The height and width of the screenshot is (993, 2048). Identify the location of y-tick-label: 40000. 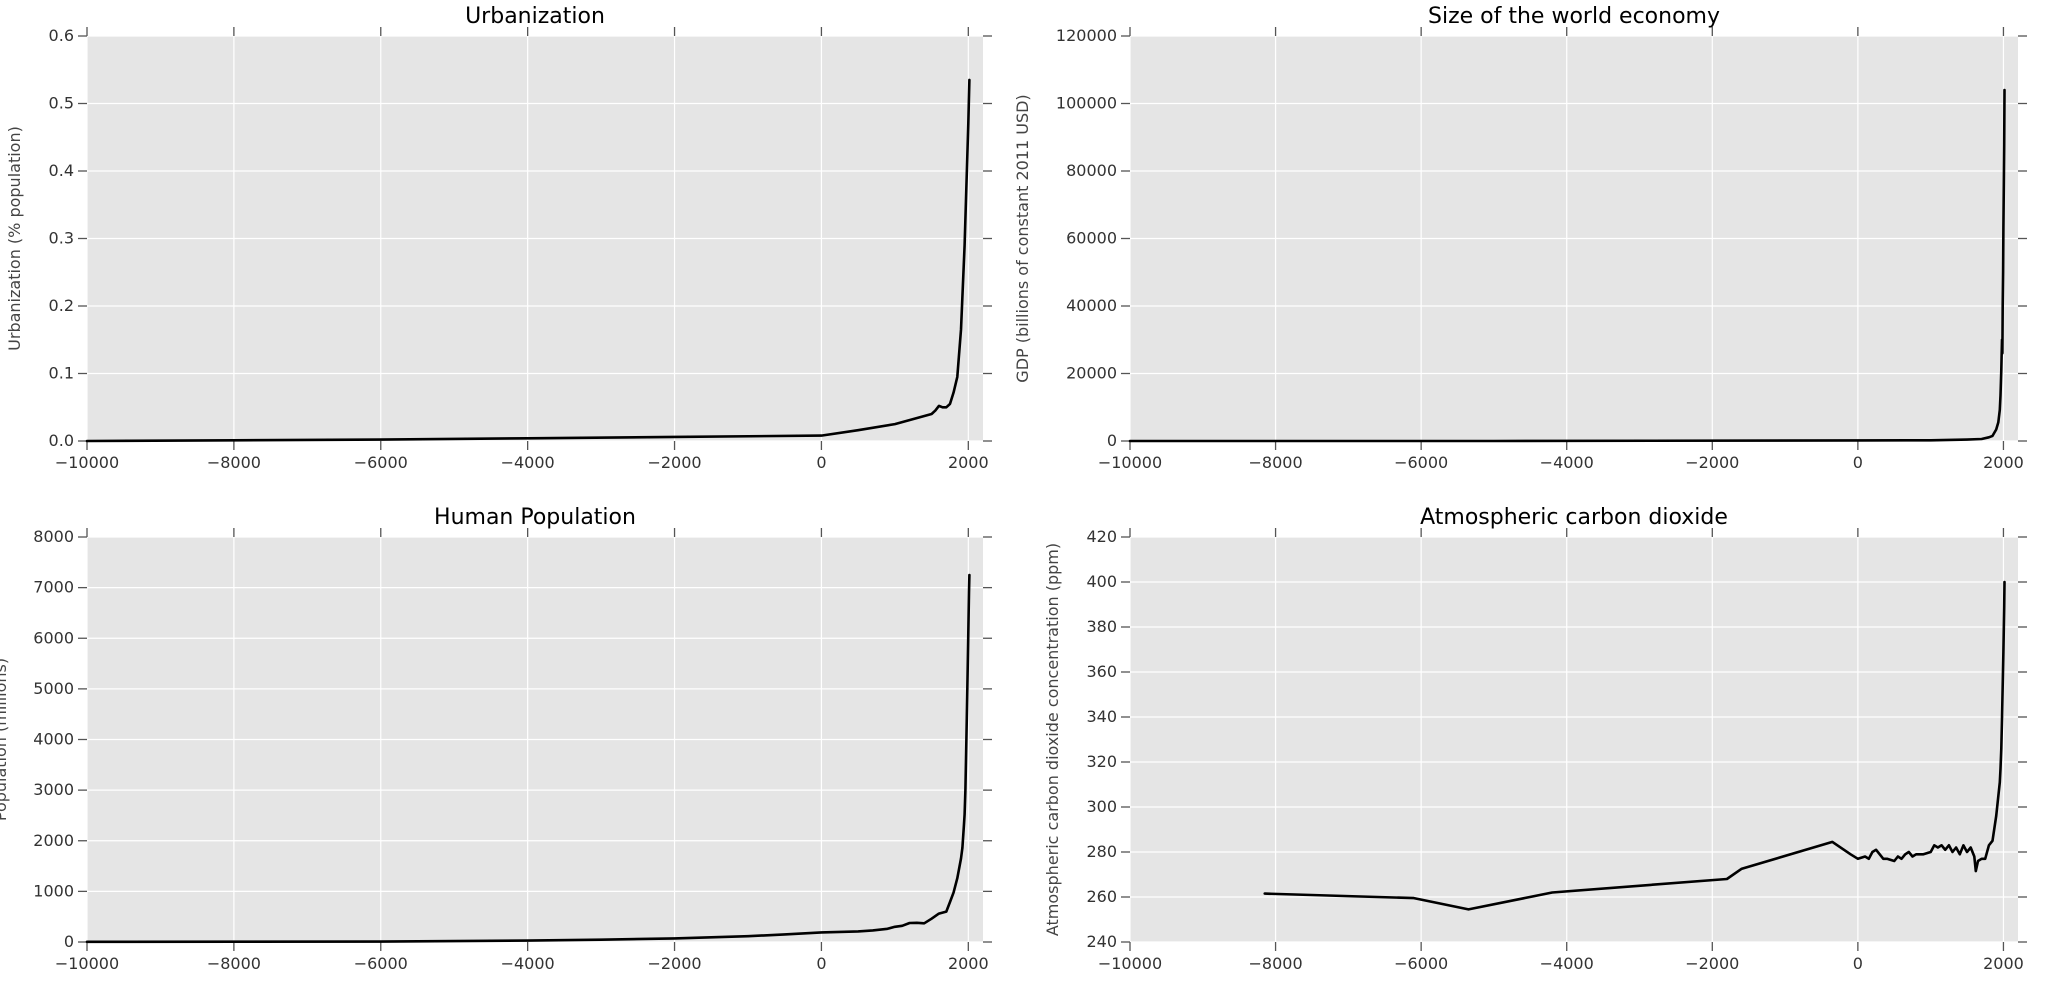
(1091, 305).